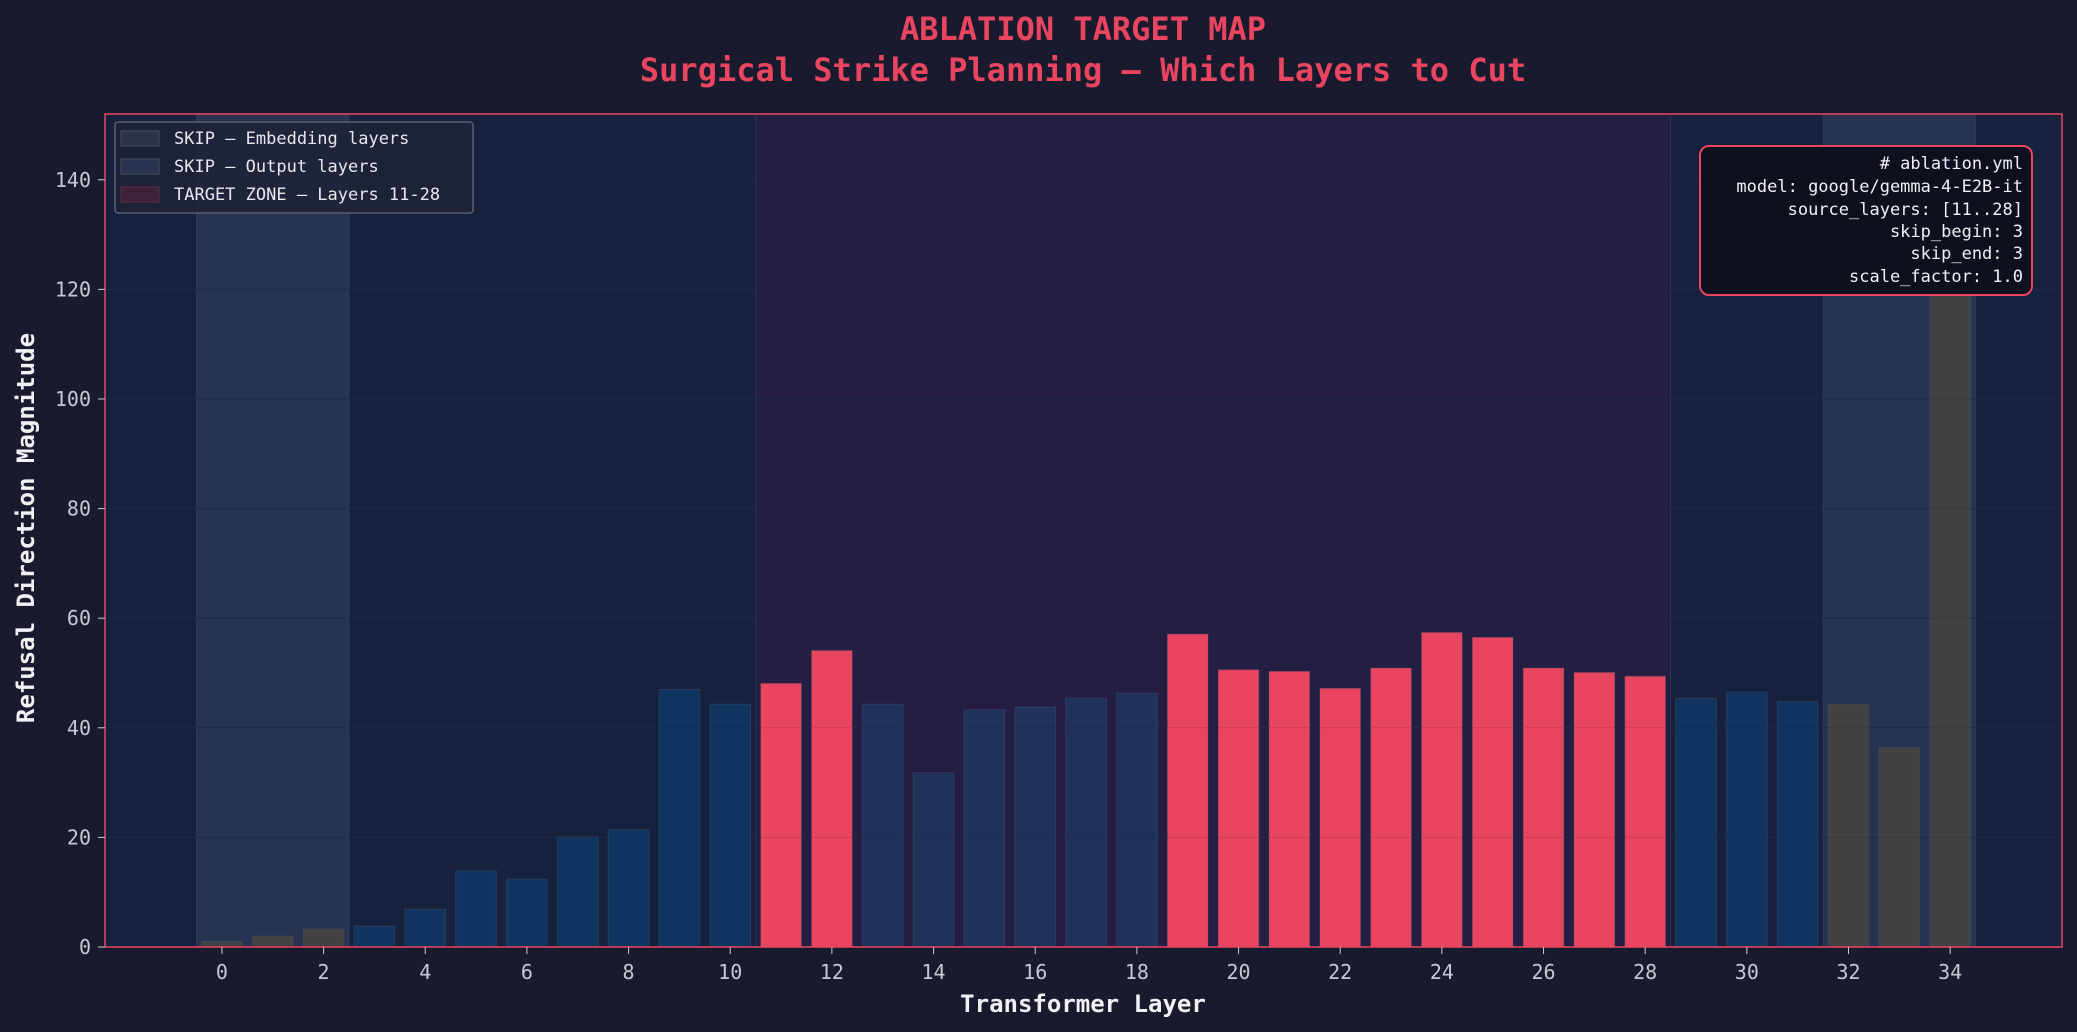 This screenshot has width=2077, height=1032. What do you see at coordinates (1905, 210) in the screenshot?
I see `config-line: source_layers: [11..28]` at bounding box center [1905, 210].